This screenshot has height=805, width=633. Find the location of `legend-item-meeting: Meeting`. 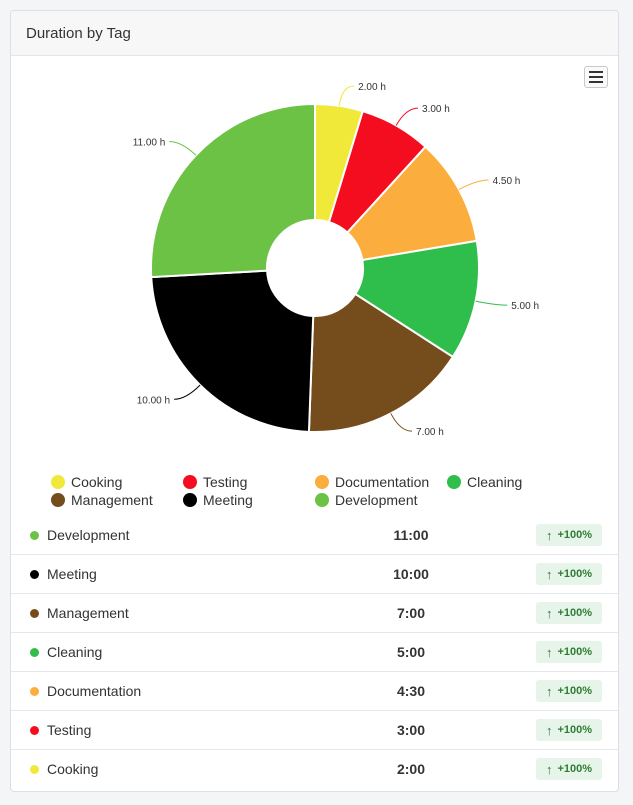

legend-item-meeting: Meeting is located at coordinates (218, 500).